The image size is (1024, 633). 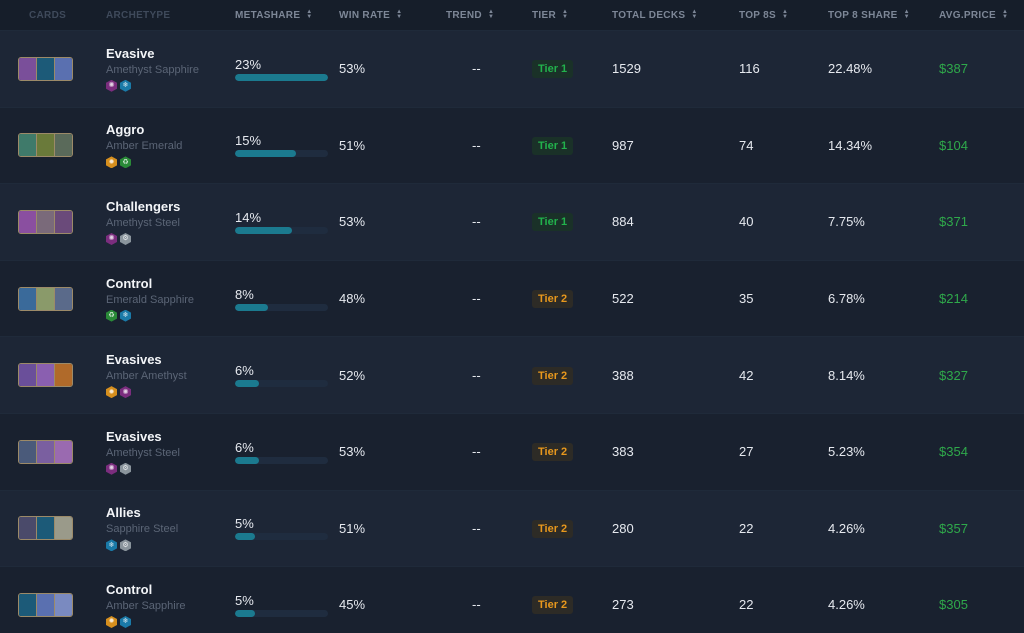 I want to click on col-header-avg-price: AVG.PRICE ▲ ▼, so click(x=974, y=15).